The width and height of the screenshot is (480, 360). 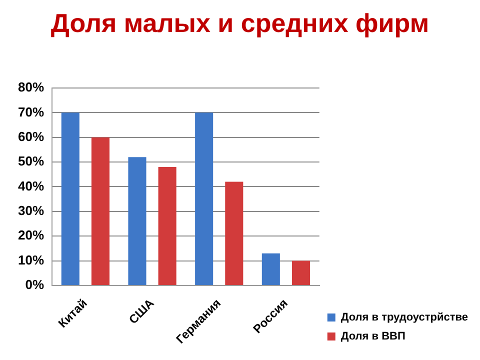 I want to click on y-tick-label: 30%, so click(x=31, y=210).